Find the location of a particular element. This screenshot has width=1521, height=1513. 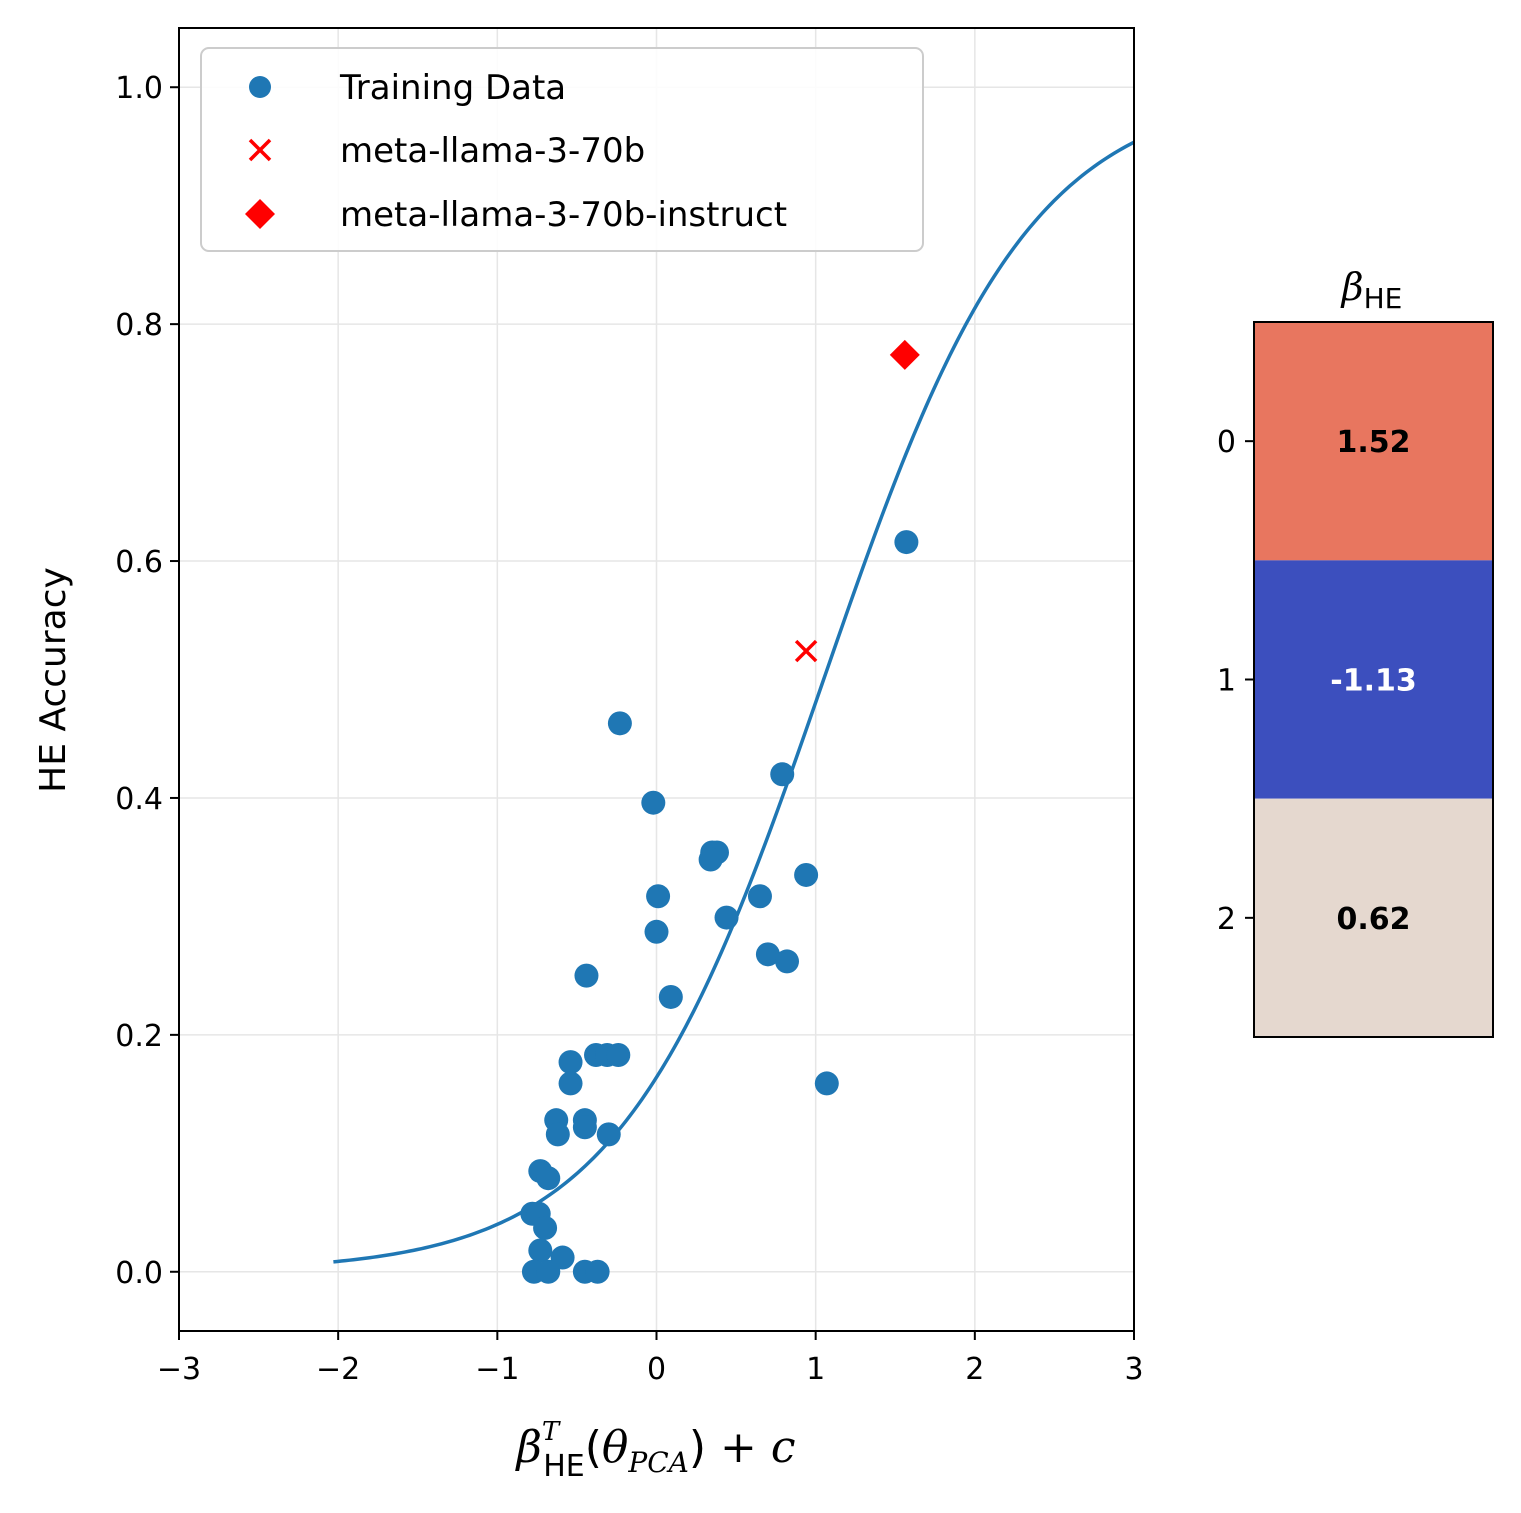

y-tick-label: 1.0 is located at coordinates (139, 88).